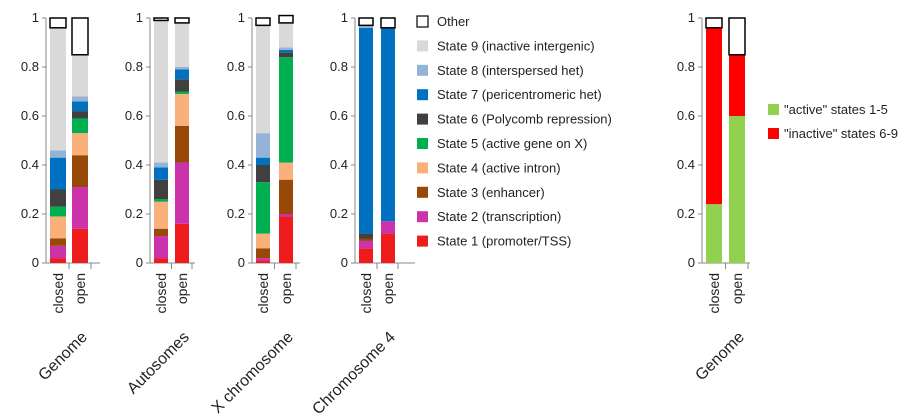 The width and height of the screenshot is (922, 417). Describe the element at coordinates (504, 241) in the screenshot. I see `legend-label: State 1 (promoter/TSS)` at that location.